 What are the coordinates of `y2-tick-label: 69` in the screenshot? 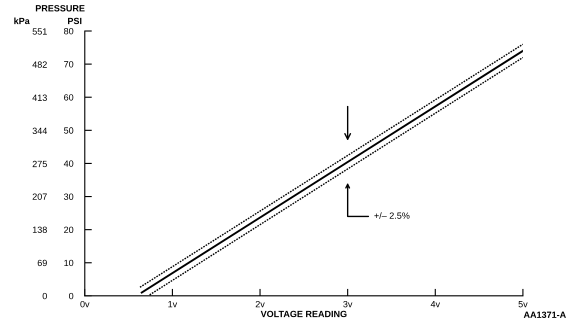 It's located at (42, 263).